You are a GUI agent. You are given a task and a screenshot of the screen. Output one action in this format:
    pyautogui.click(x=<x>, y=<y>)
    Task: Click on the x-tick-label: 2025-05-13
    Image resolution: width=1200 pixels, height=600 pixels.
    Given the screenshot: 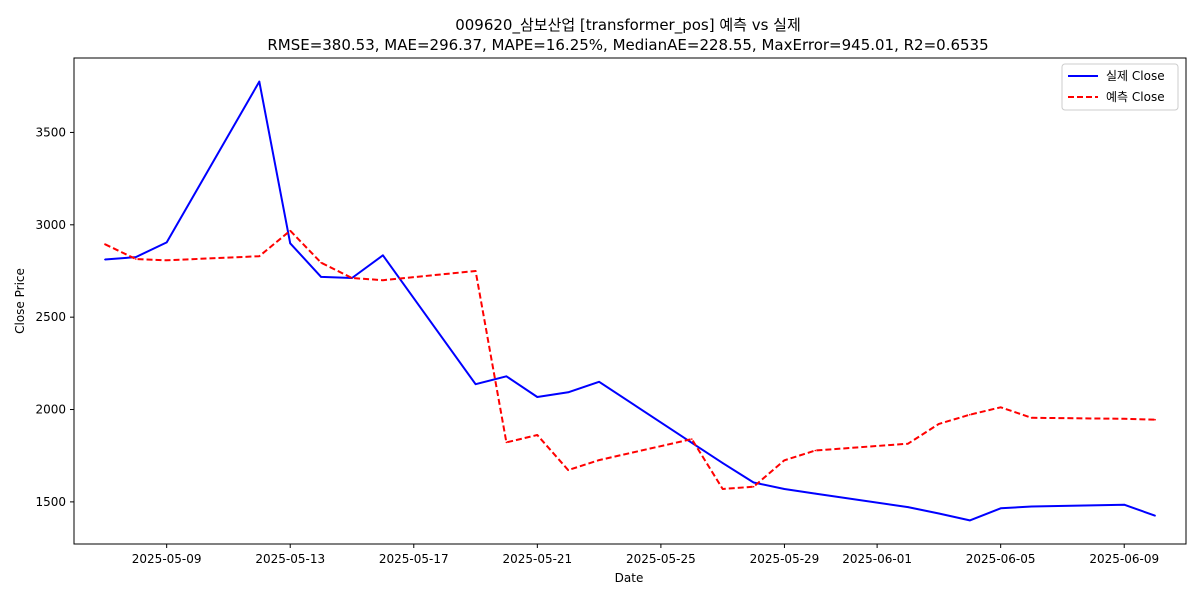 What is the action you would take?
    pyautogui.click(x=290, y=559)
    